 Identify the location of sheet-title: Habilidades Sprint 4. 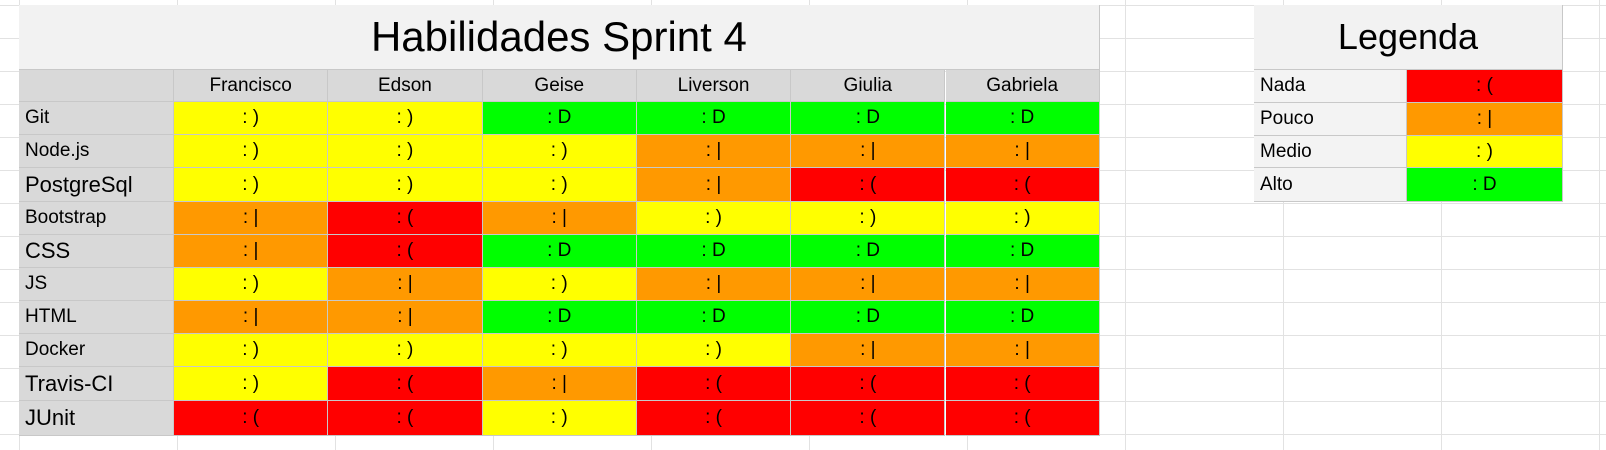
(559, 37).